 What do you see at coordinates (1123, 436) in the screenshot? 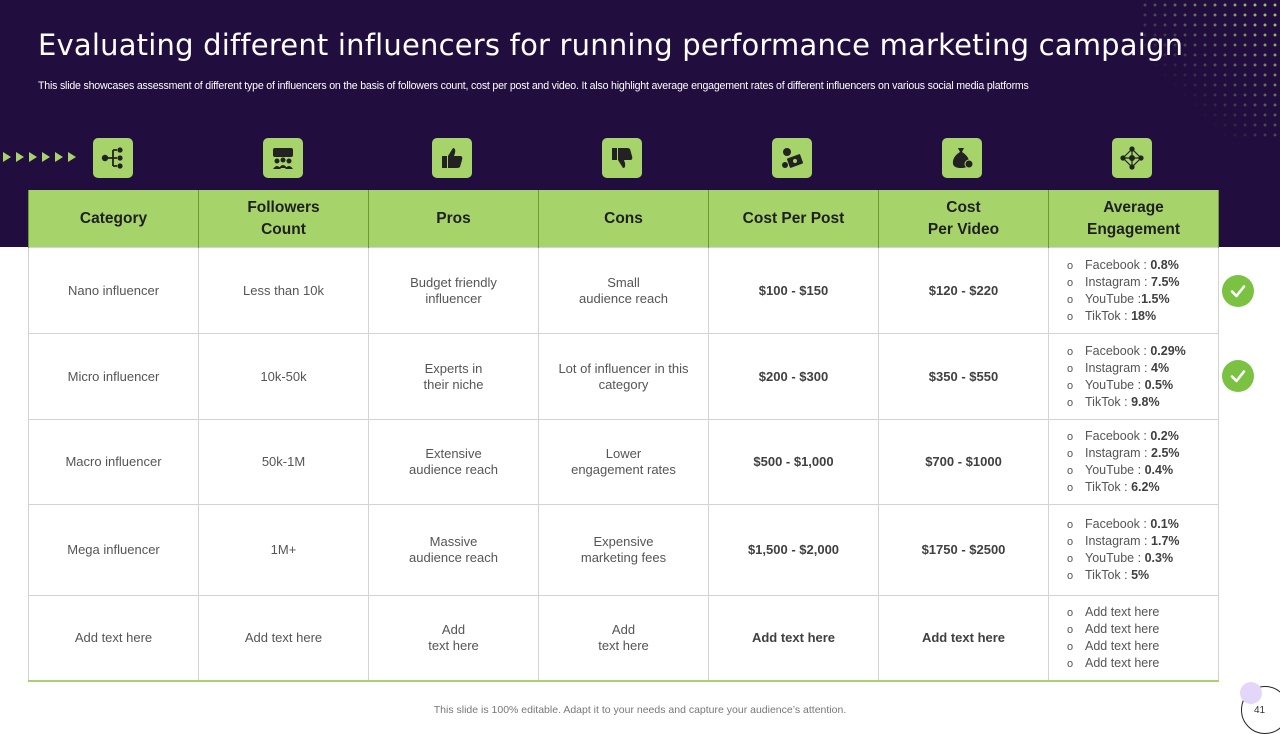
I see `list-item: o Facebook : 0.2%` at bounding box center [1123, 436].